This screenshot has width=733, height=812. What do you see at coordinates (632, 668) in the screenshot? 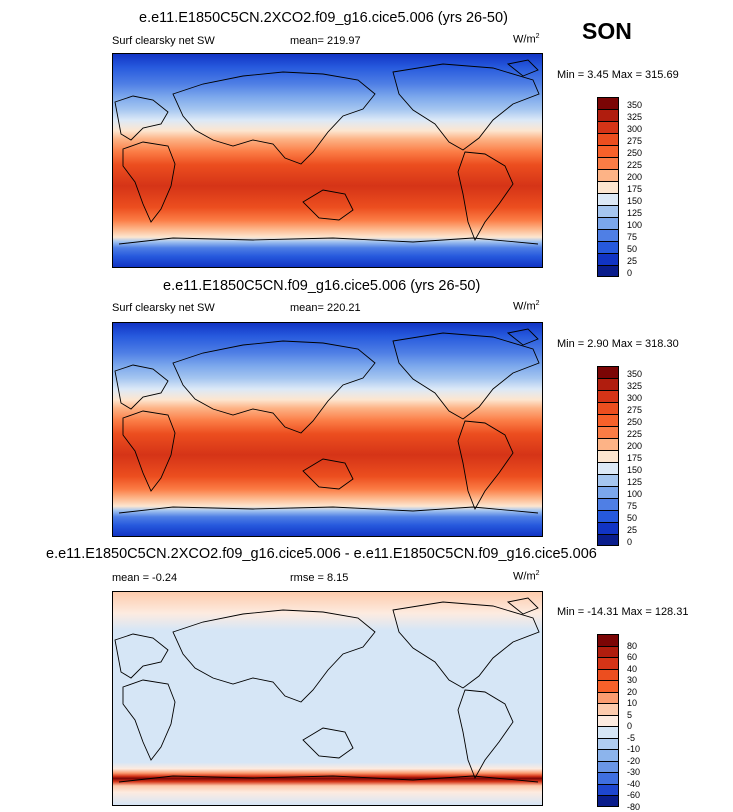
I see `colorbar-tick-label: 40` at bounding box center [632, 668].